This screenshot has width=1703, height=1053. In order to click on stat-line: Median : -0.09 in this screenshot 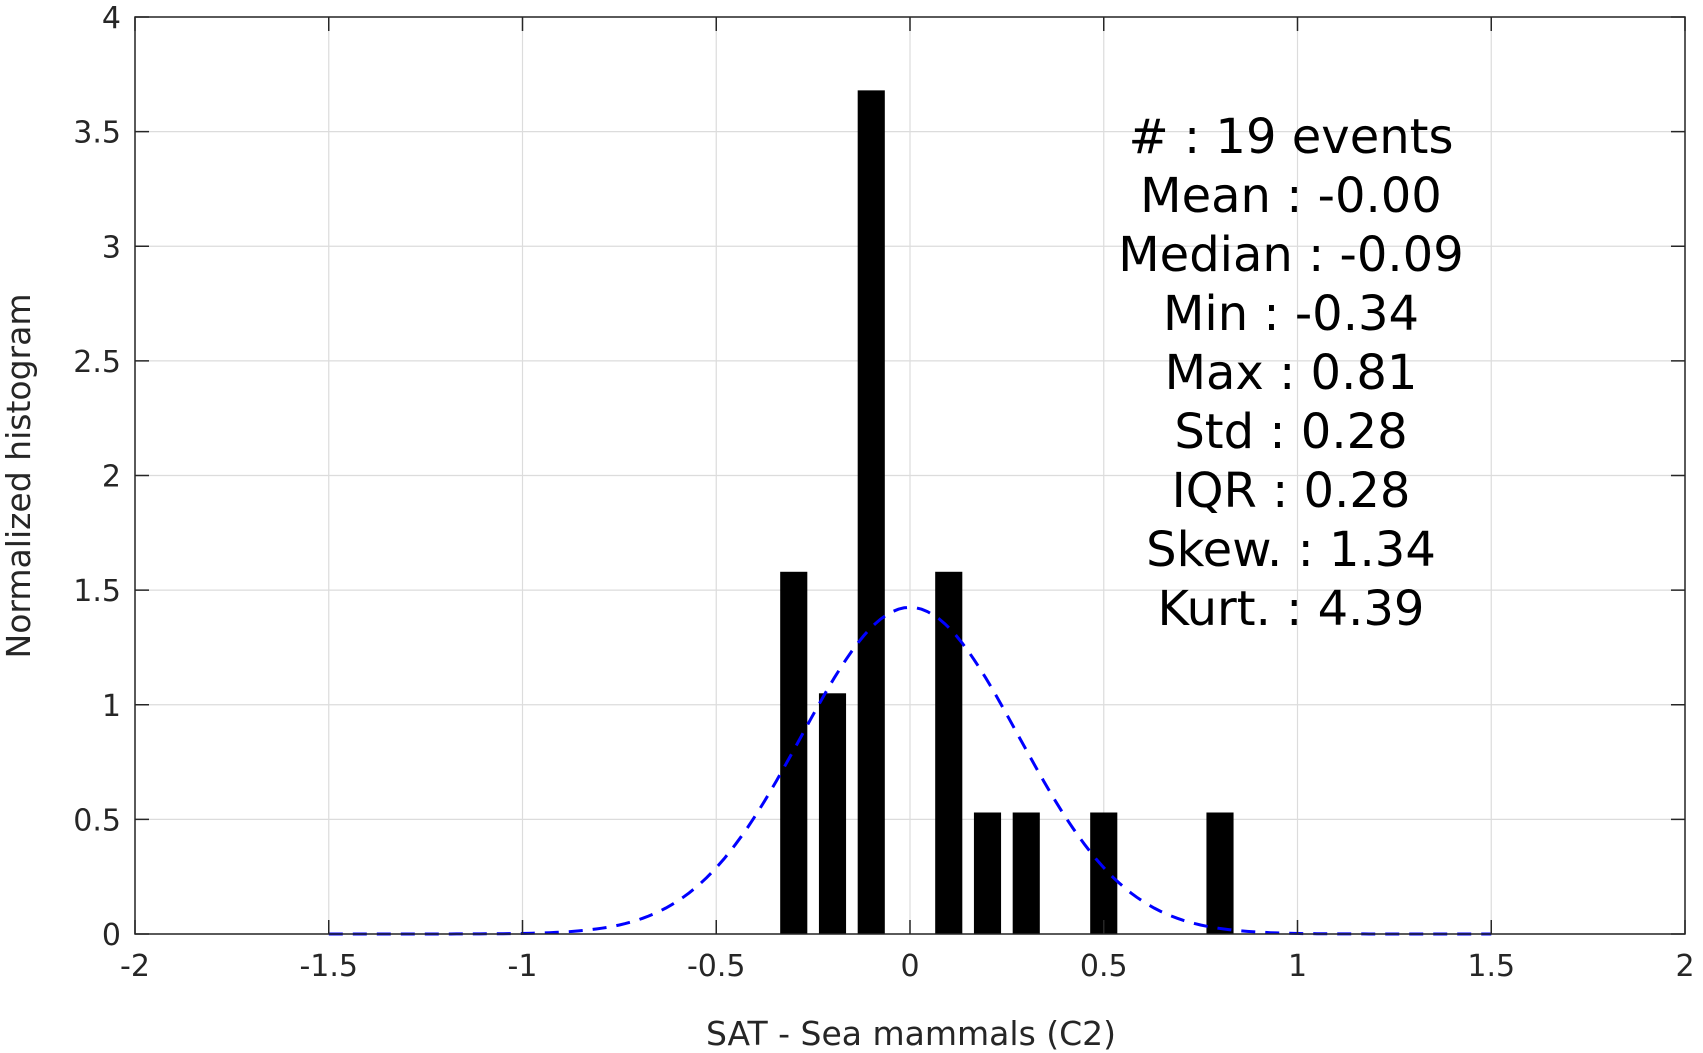, I will do `click(1290, 255)`.